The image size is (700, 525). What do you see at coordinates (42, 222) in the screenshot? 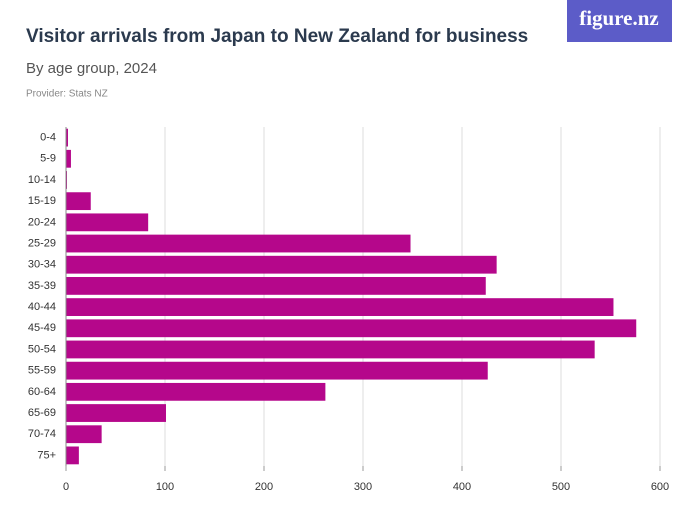
I see `y-tick-label: 20-24` at bounding box center [42, 222].